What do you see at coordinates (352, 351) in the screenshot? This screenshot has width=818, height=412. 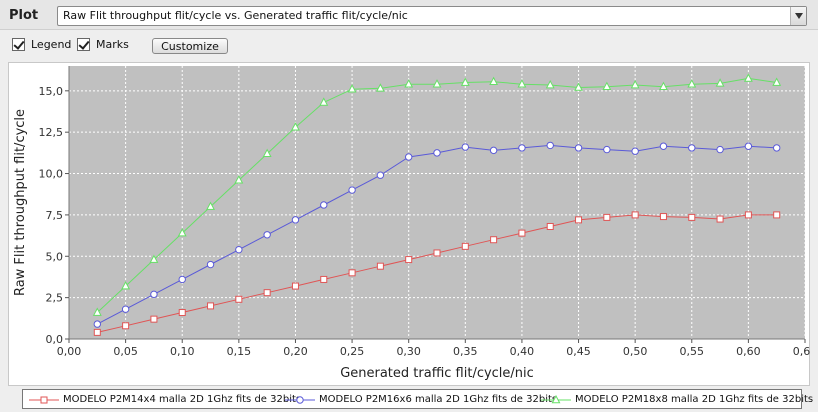 I see `x-tick-label: 0,25` at bounding box center [352, 351].